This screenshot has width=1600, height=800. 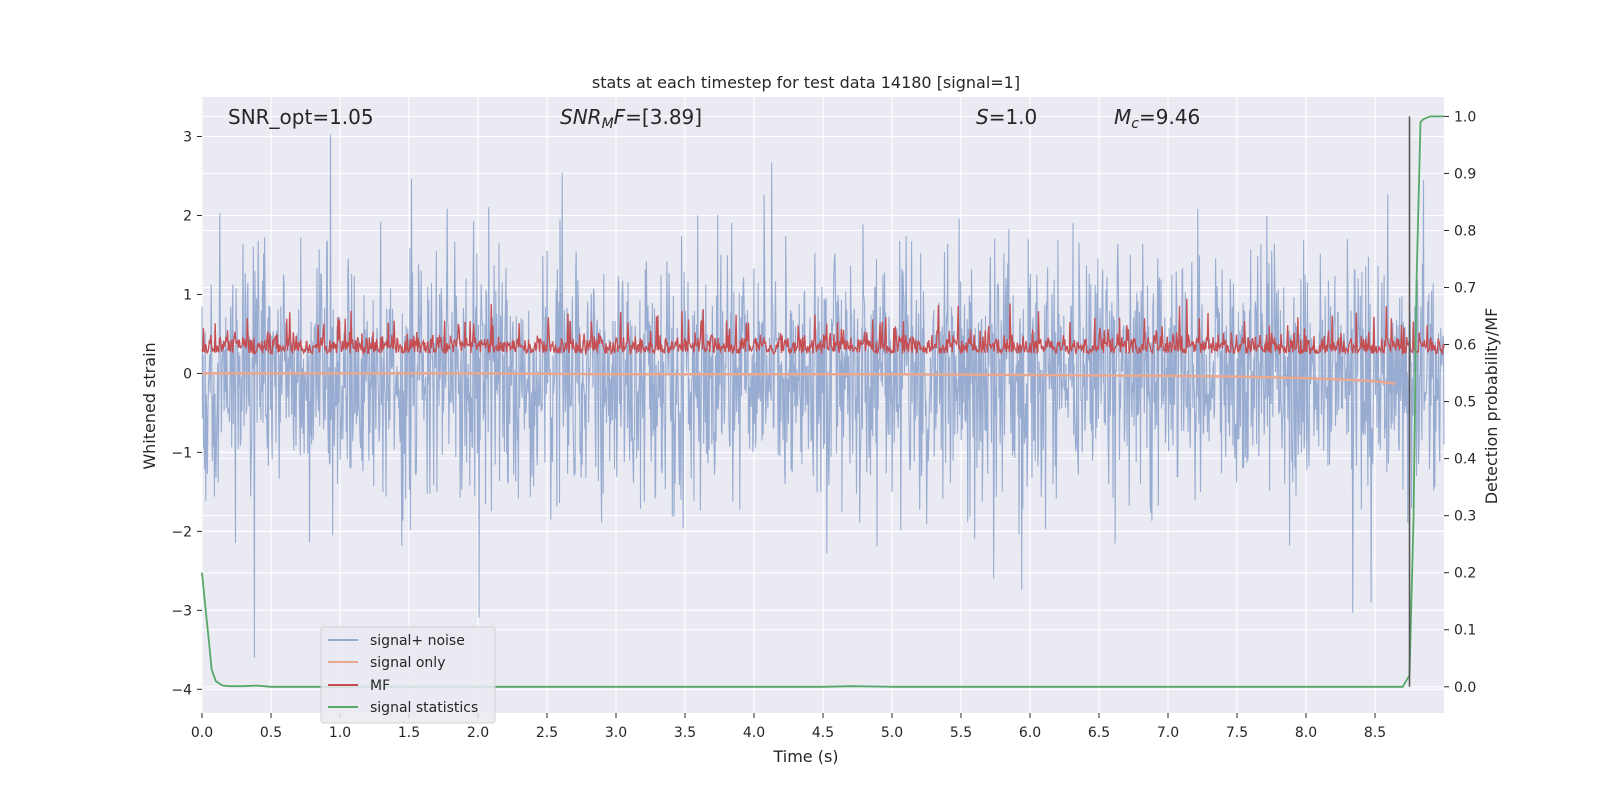 I want to click on annotation-snr-opt: SNR_opt=1.05, so click(x=301, y=117).